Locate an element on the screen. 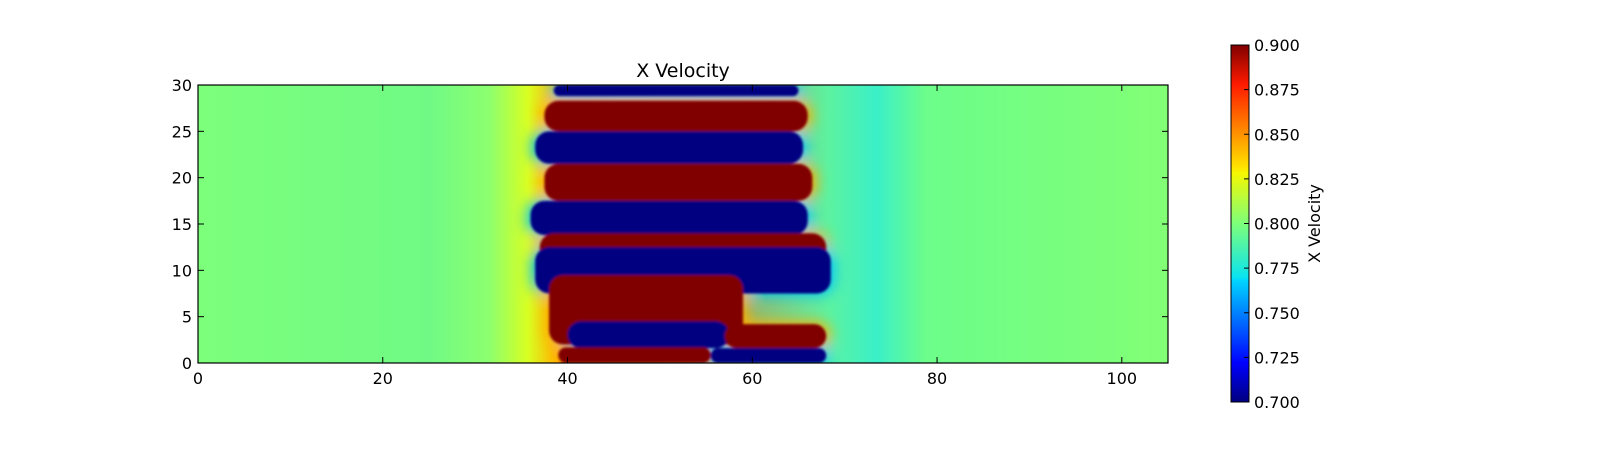 Image resolution: width=1600 pixels, height=456 pixels. chart-title: X Velocity is located at coordinates (683, 71).